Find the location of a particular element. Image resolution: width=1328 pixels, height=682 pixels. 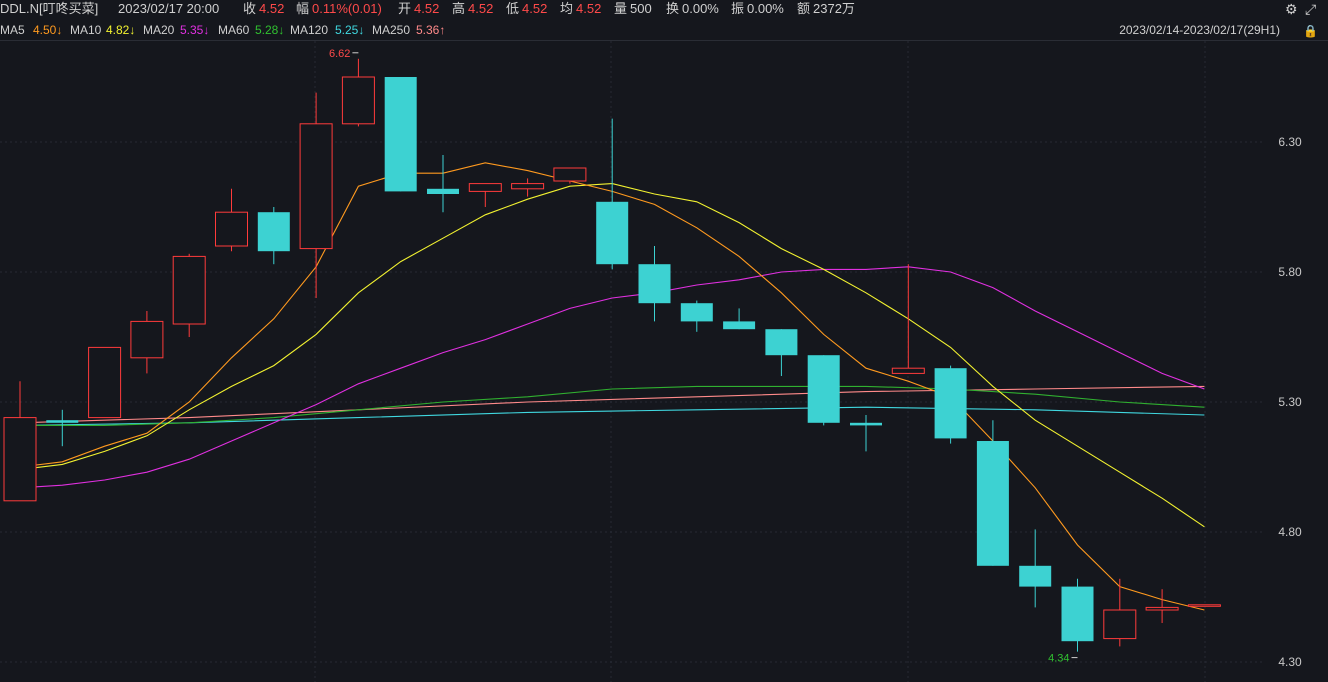

ma20-value: 5.35↓ is located at coordinates (195, 30).